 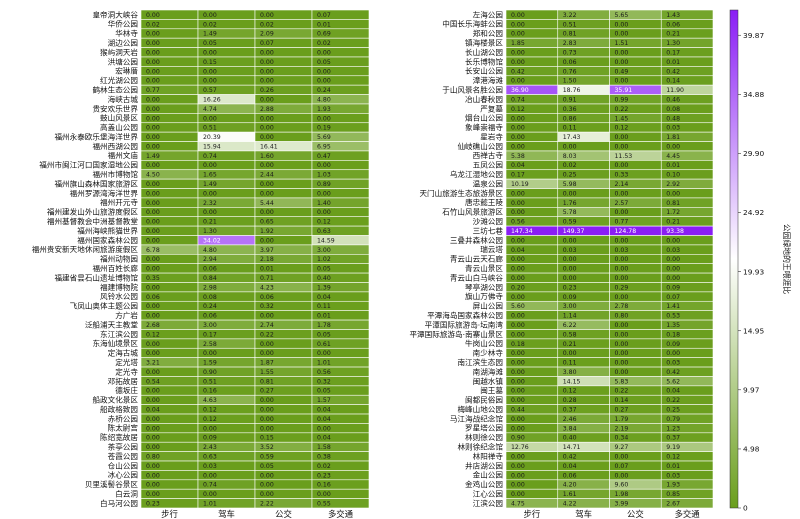 I want to click on column-label: 公交, so click(x=635, y=514).